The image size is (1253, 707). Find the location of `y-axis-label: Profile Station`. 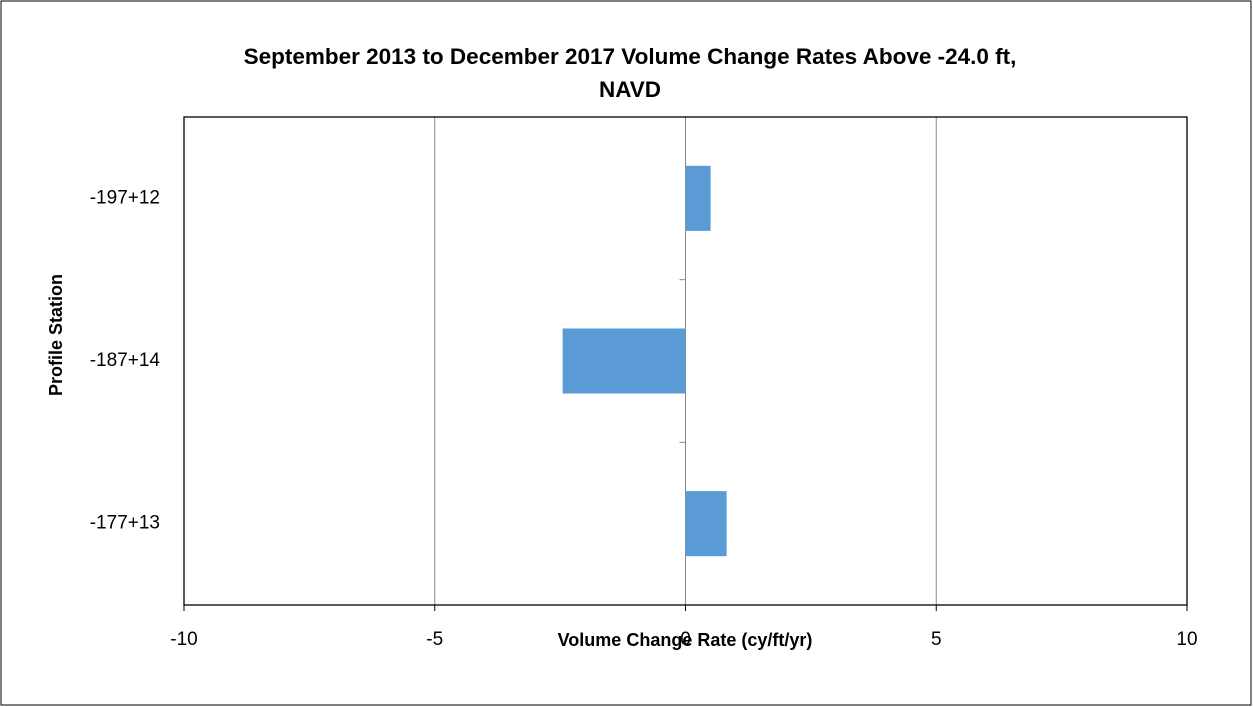

y-axis-label: Profile Station is located at coordinates (56, 335).